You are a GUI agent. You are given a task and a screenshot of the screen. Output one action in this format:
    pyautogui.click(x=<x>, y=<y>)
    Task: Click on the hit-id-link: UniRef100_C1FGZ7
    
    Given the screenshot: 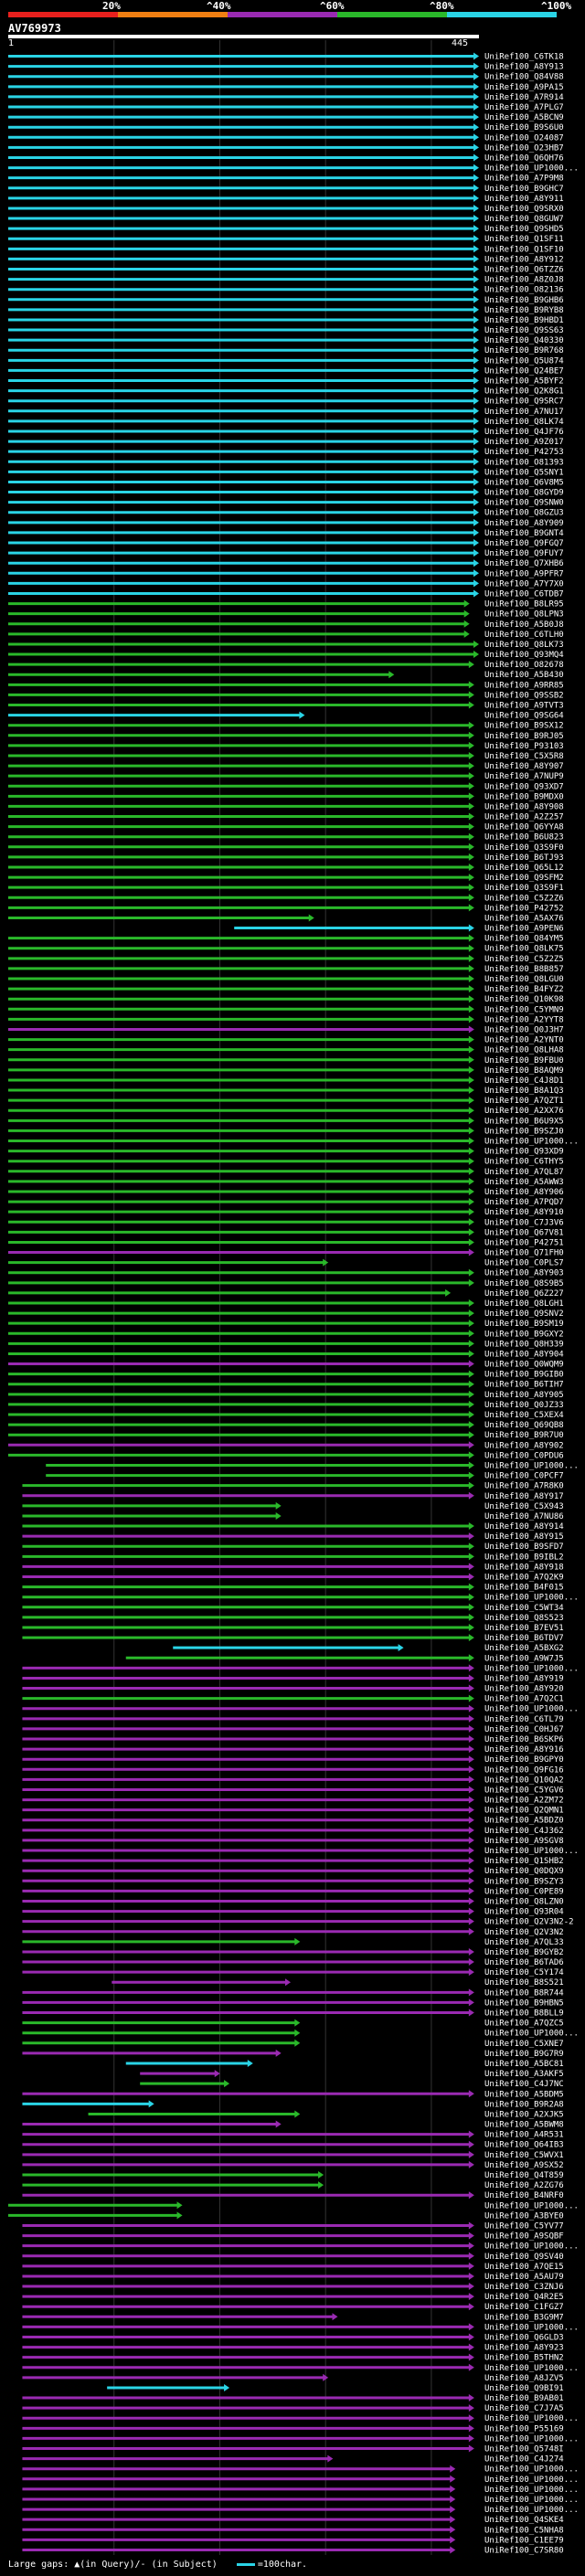 What is the action you would take?
    pyautogui.click(x=524, y=2307)
    